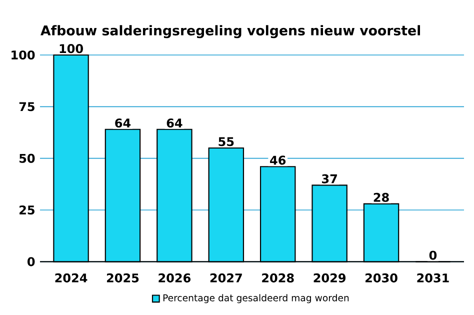  What do you see at coordinates (226, 277) in the screenshot?
I see `x-tick-label: 2027` at bounding box center [226, 277].